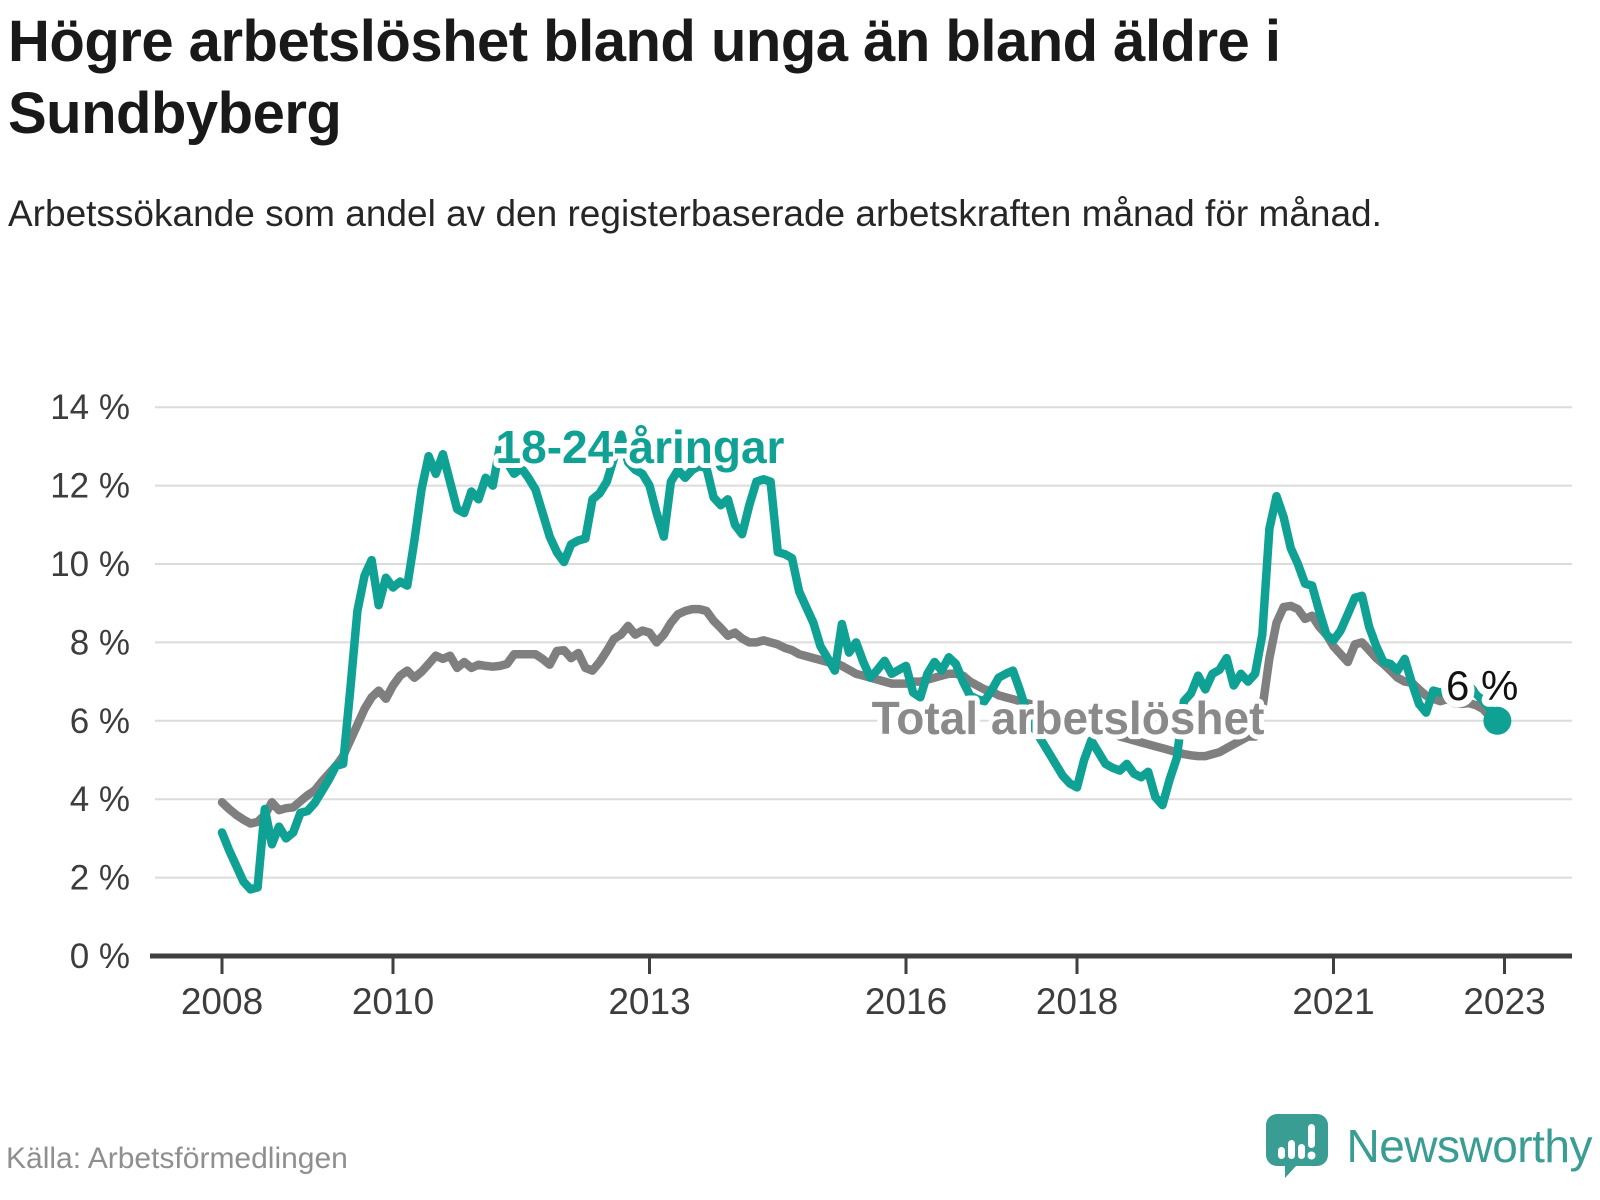  Describe the element at coordinates (90, 682) in the screenshot. I see `y-axis-labels: 0 % 2 % 4 % 6 % 8 % 10 % 12 % 14 %` at that location.